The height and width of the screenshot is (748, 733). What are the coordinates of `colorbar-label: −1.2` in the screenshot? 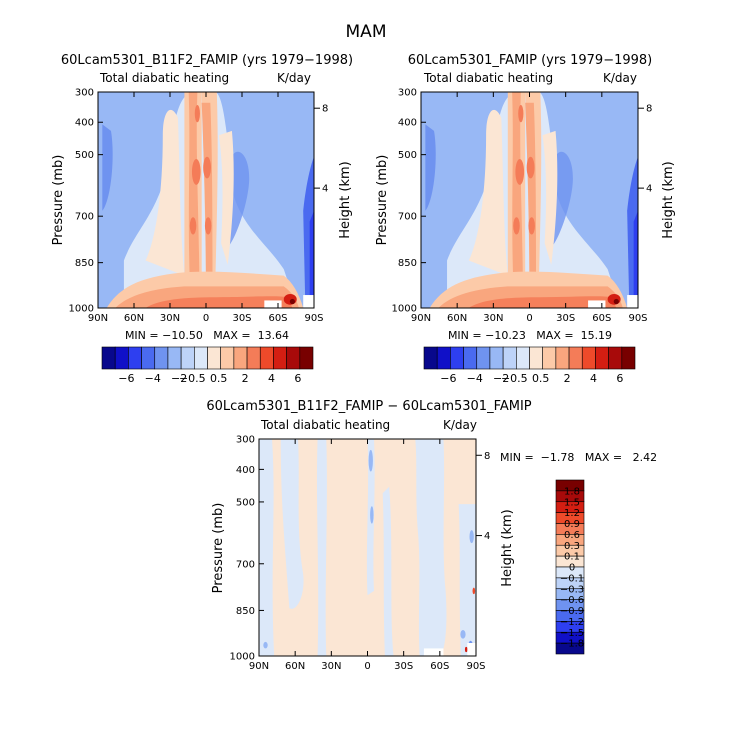 It's located at (572, 622).